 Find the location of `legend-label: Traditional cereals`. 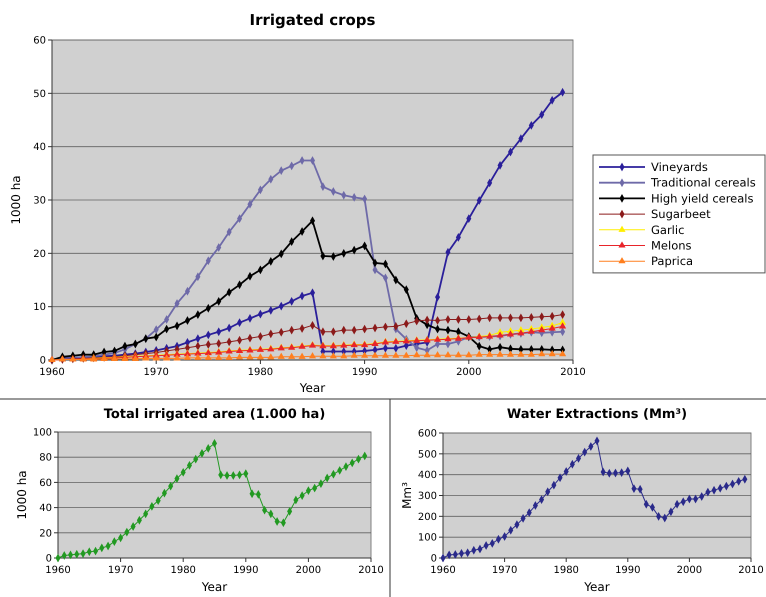

legend-label: Traditional cereals is located at coordinates (703, 183).